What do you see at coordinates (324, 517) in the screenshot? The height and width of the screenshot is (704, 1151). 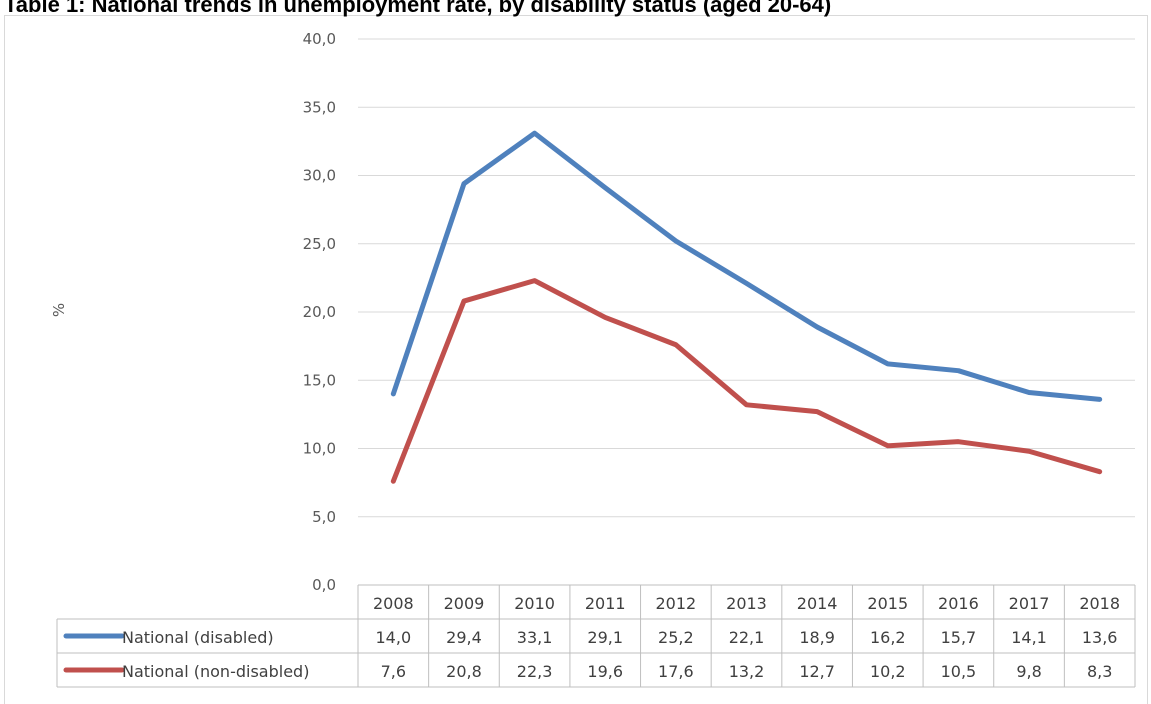 I see `y-tick-label: 5,0` at bounding box center [324, 517].